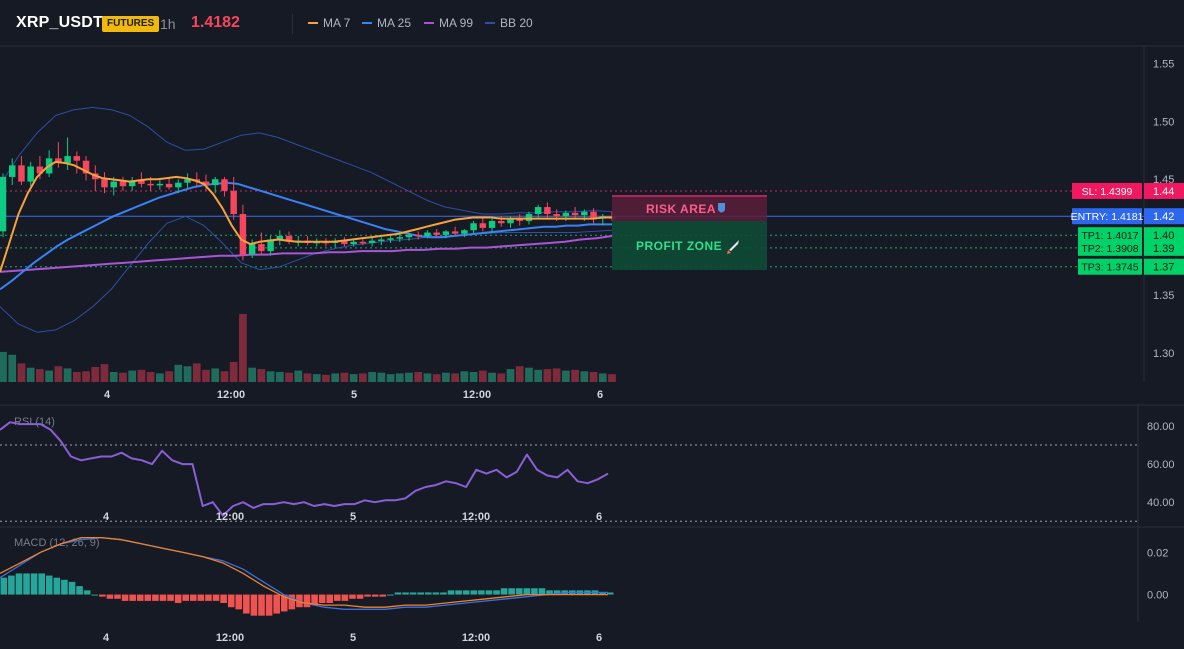  What do you see at coordinates (1107, 216) in the screenshot?
I see `entry-tag` at bounding box center [1107, 216].